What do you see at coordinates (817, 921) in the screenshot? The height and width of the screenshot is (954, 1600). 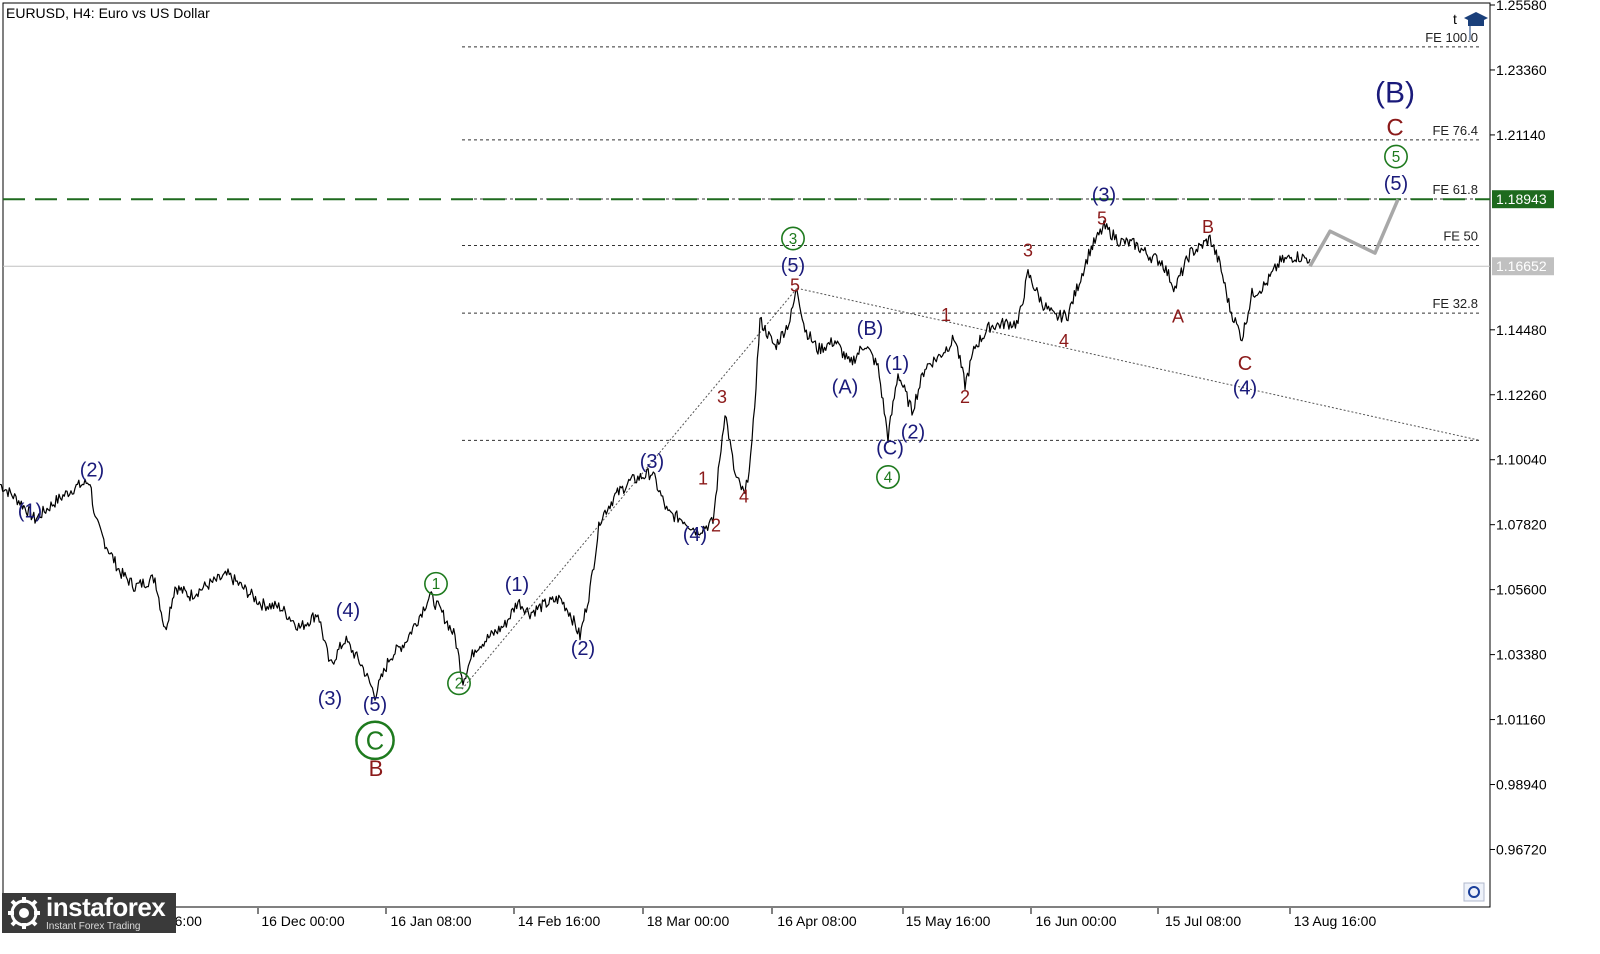 I see `time-tick-label: 16 Apr 08:00` at bounding box center [817, 921].